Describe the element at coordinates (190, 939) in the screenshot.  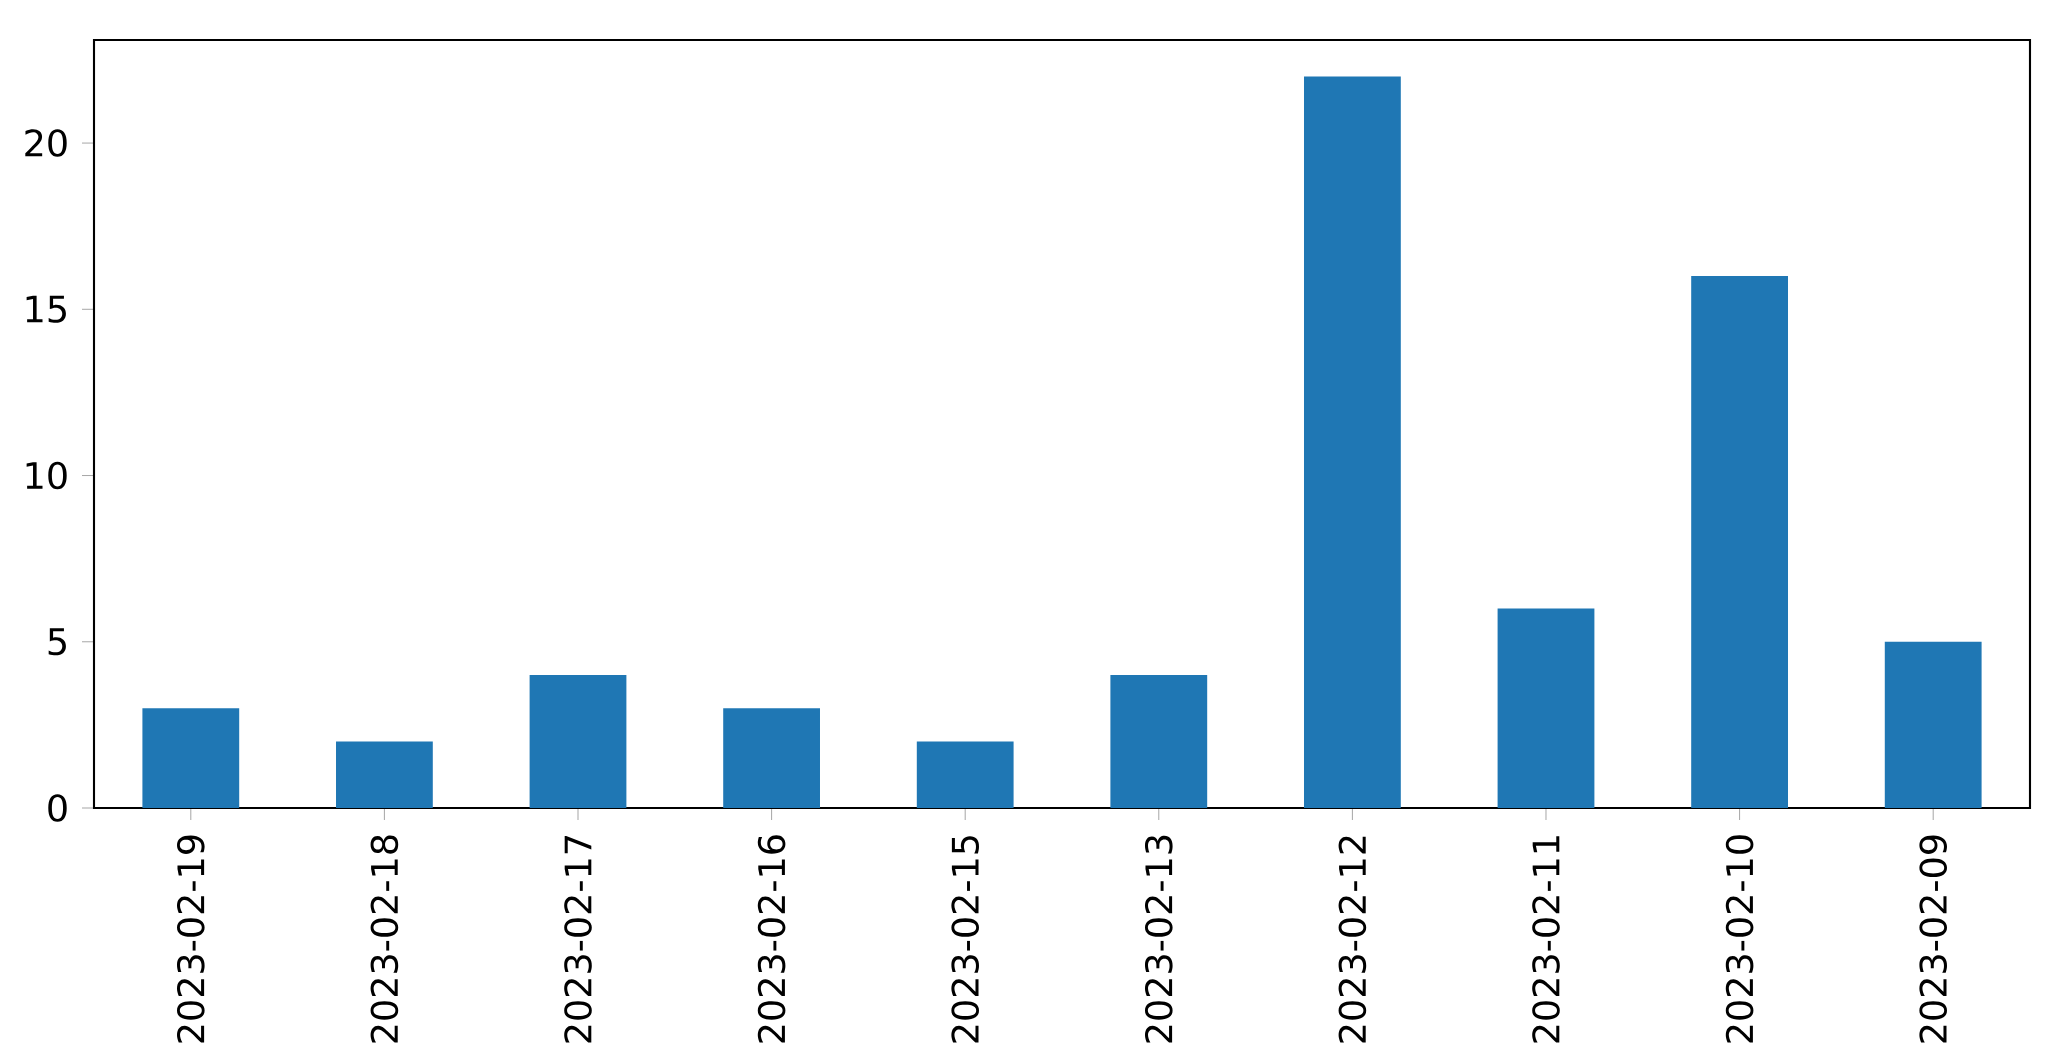
I see `x-tick-label: 2023-02-19` at that location.